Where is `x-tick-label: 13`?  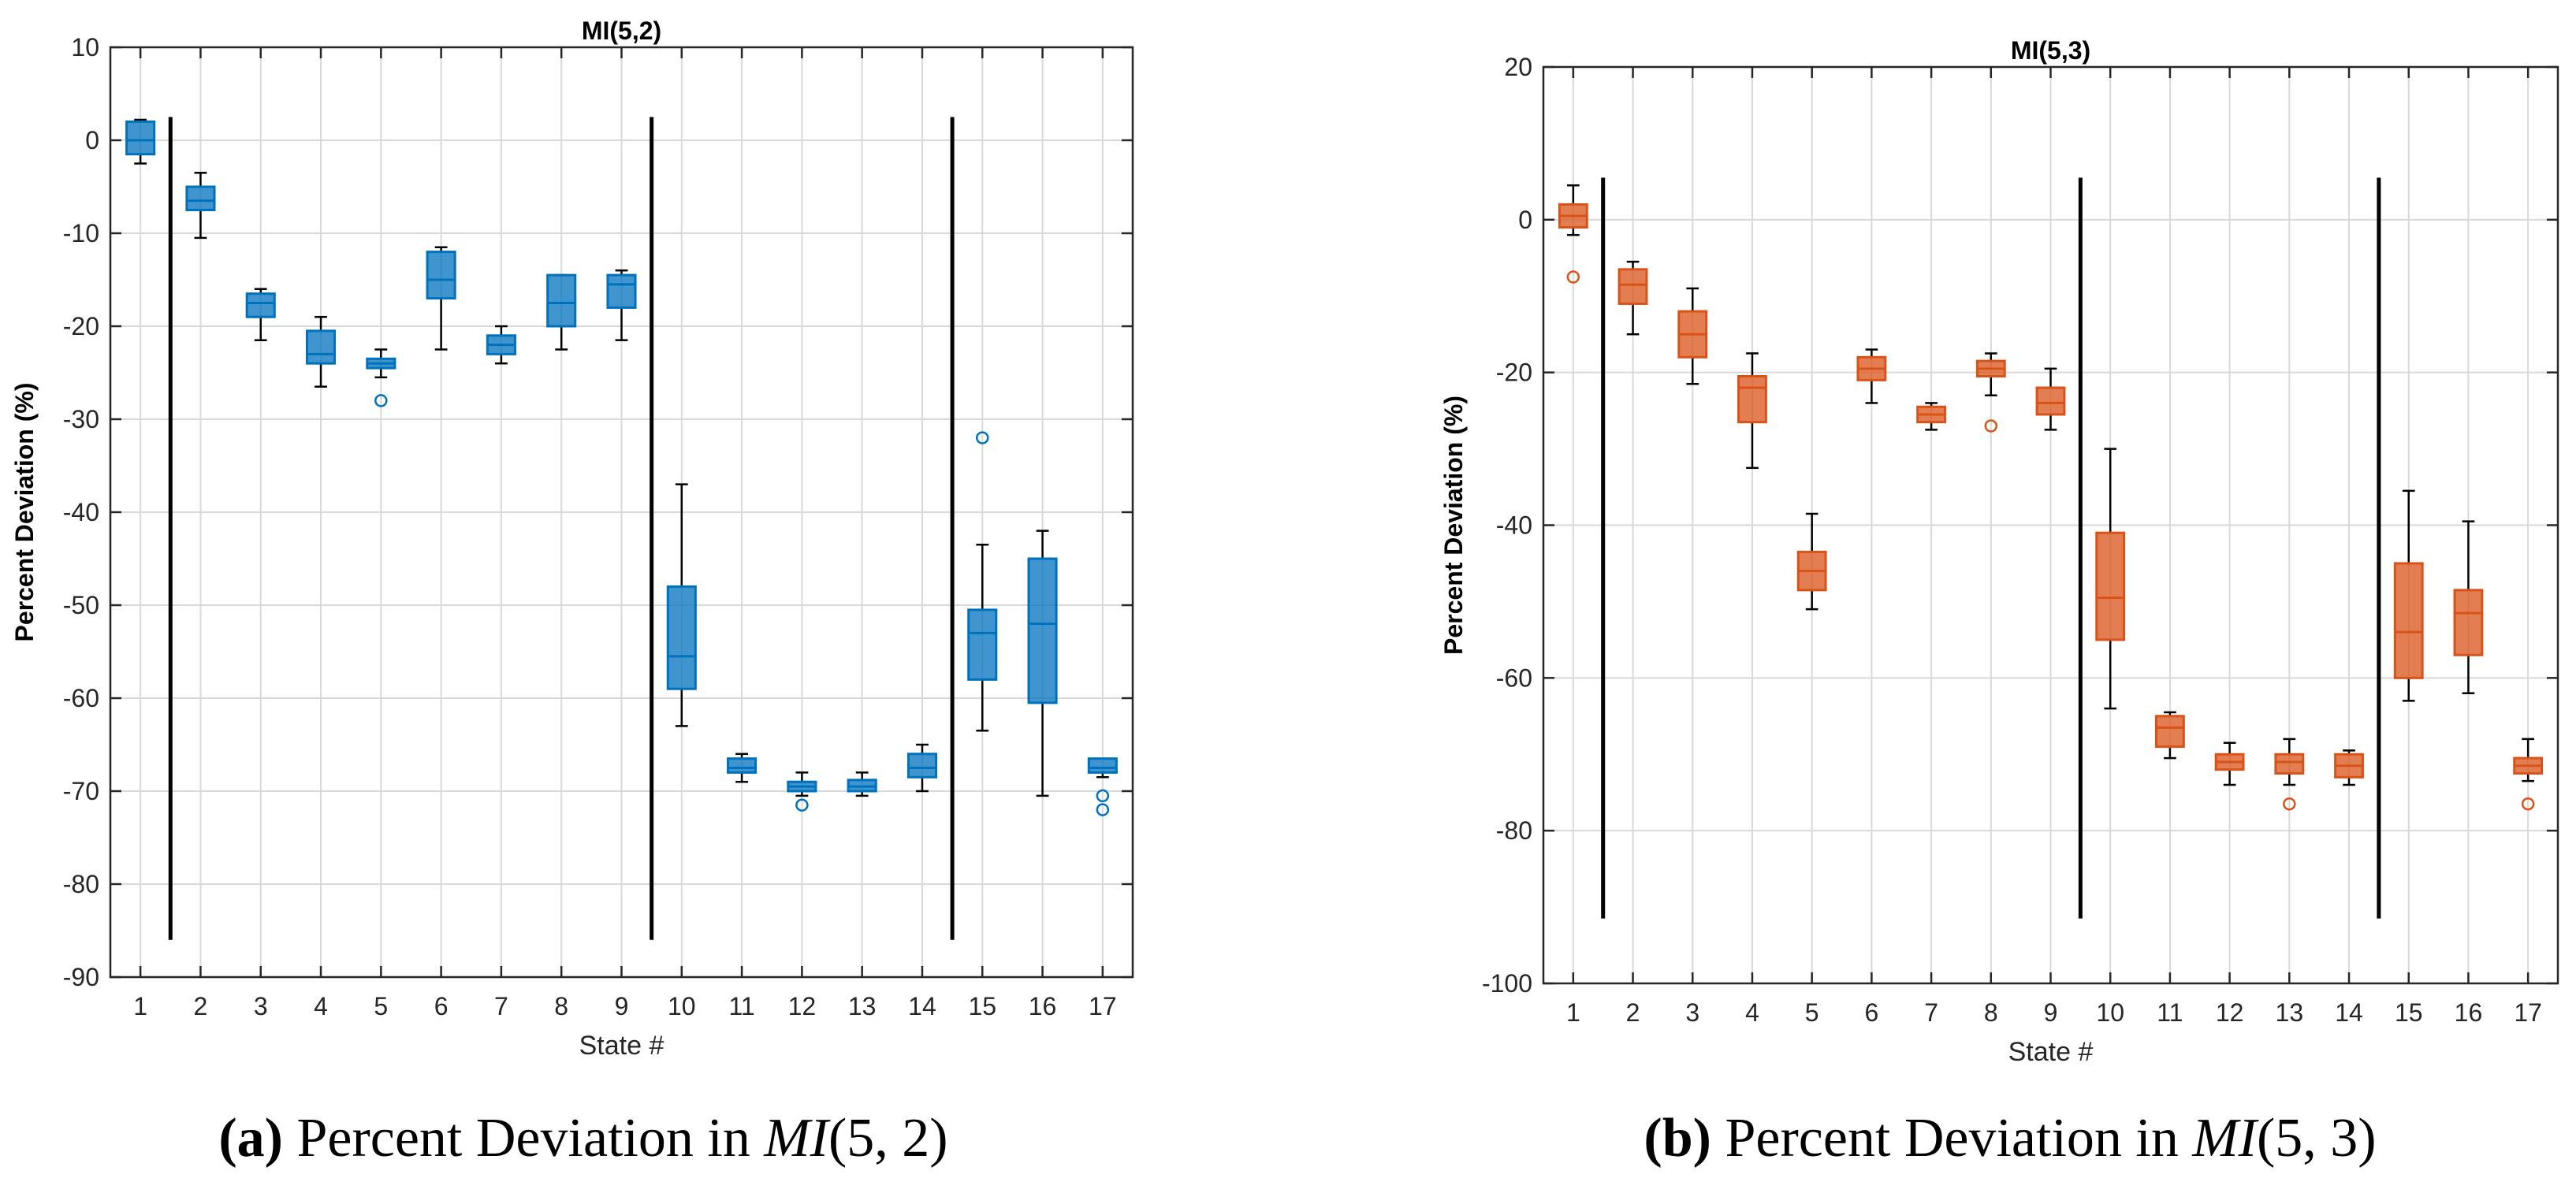
x-tick-label: 13 is located at coordinates (862, 1006).